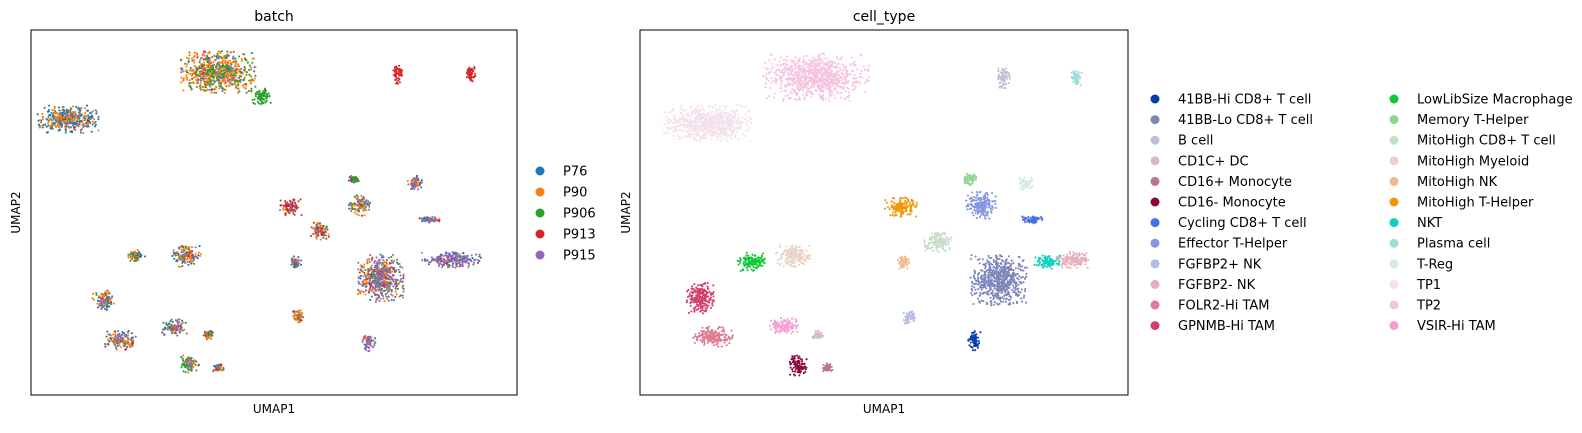  I want to click on legend-label-p76: P76, so click(575, 172).